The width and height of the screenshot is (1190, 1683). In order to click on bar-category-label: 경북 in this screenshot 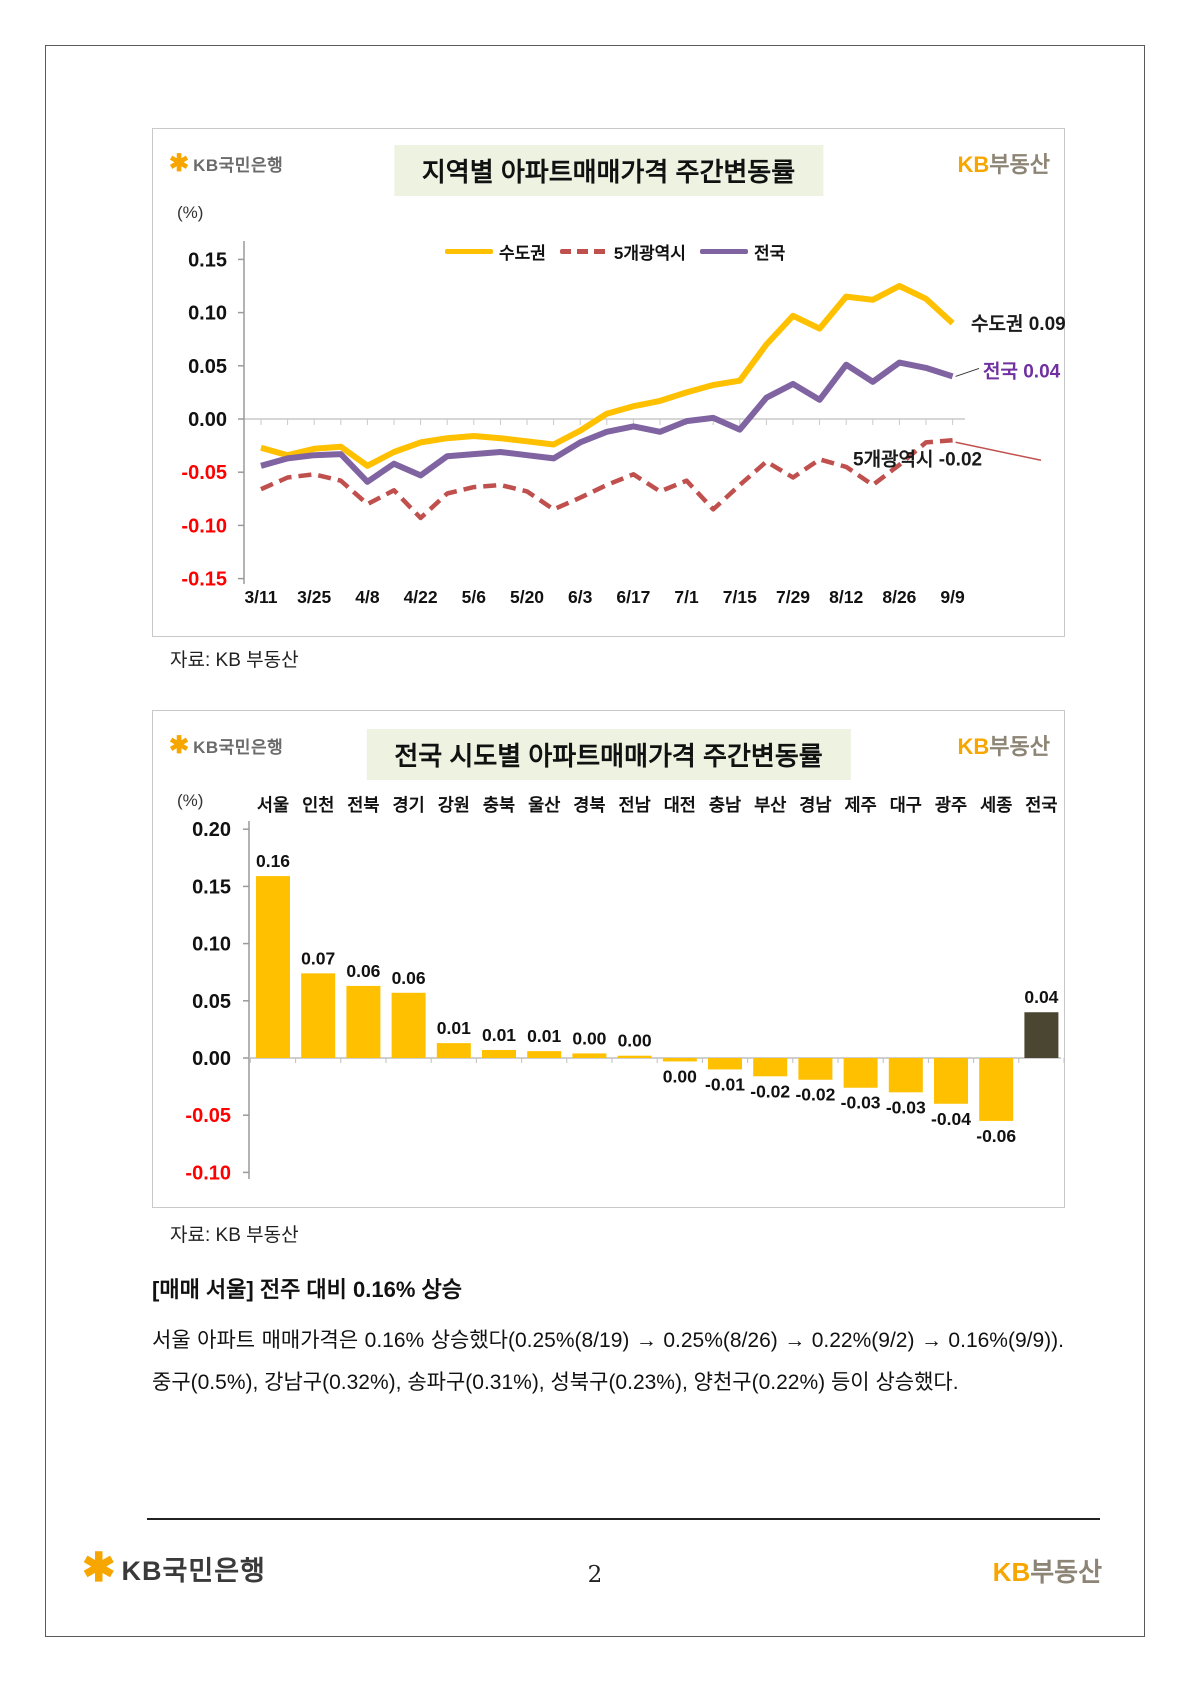, I will do `click(589, 805)`.